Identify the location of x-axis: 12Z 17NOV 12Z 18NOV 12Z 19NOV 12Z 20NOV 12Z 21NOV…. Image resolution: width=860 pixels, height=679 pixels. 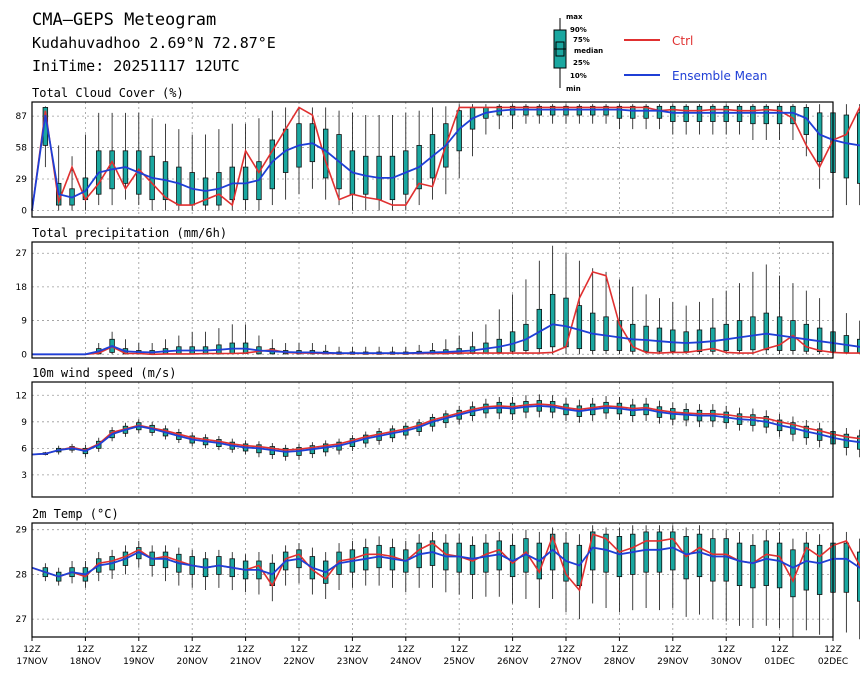
(432, 652).